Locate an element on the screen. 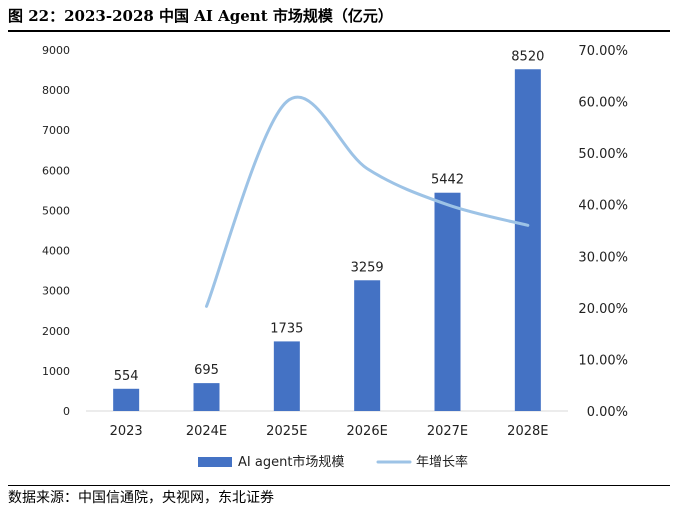  y-tick-label: 3000 is located at coordinates (56, 291).